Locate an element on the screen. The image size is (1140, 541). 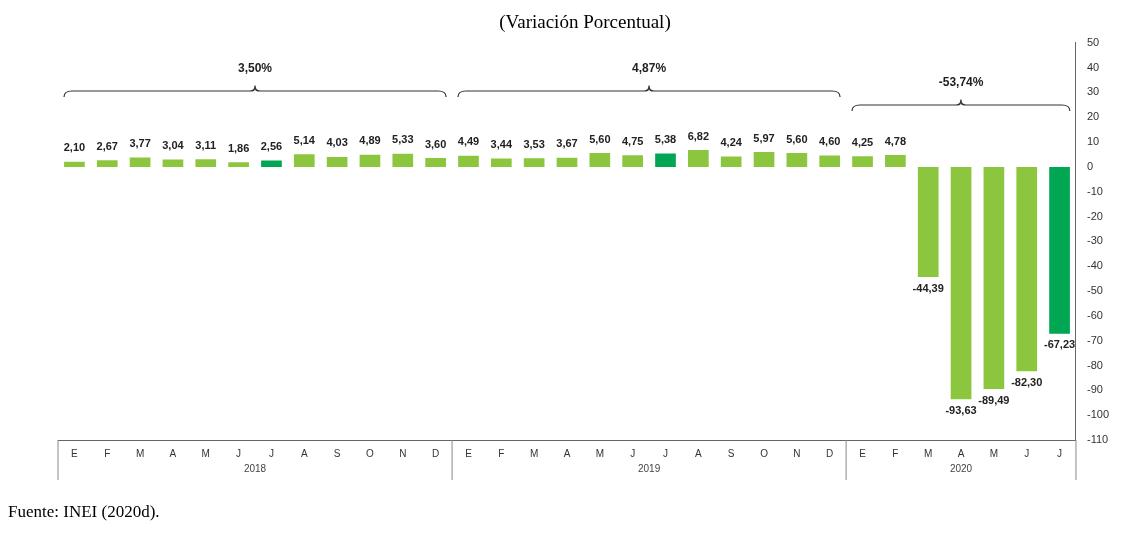
data-label: 3,44 is located at coordinates (501, 143).